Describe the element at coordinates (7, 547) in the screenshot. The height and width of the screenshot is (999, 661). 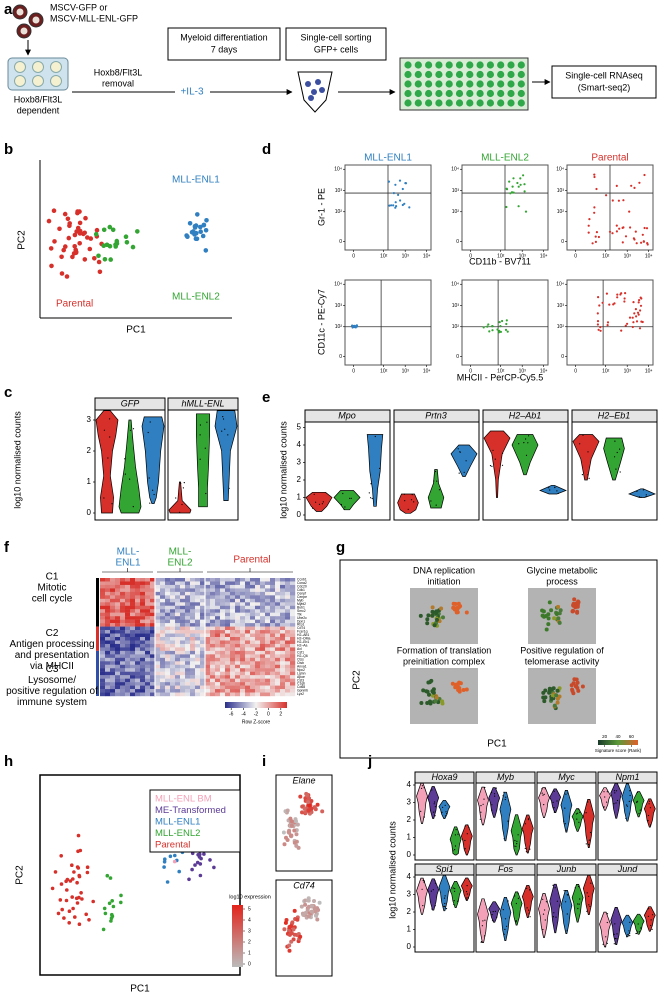
I see `panel-letter: f` at that location.